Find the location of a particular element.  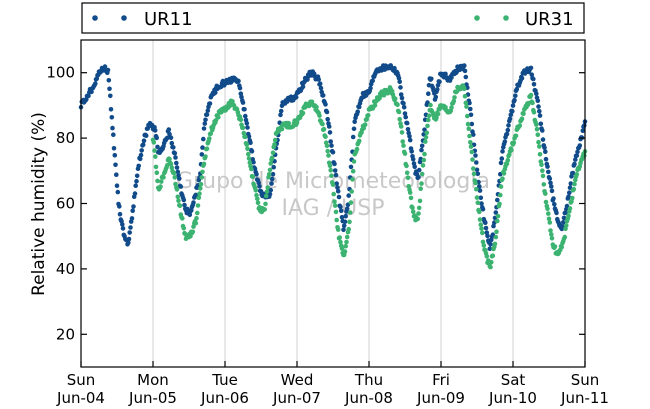

y-axis-label: Relative humidity (%) is located at coordinates (39, 204).